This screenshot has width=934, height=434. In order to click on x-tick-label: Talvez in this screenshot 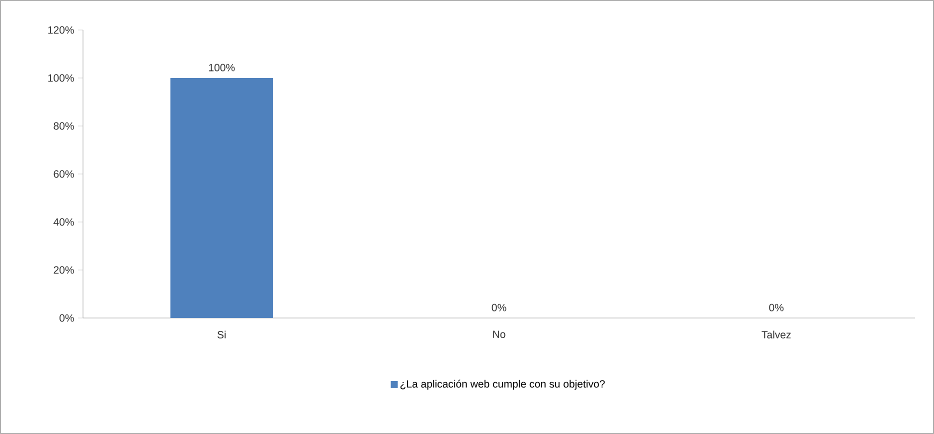, I will do `click(776, 334)`.